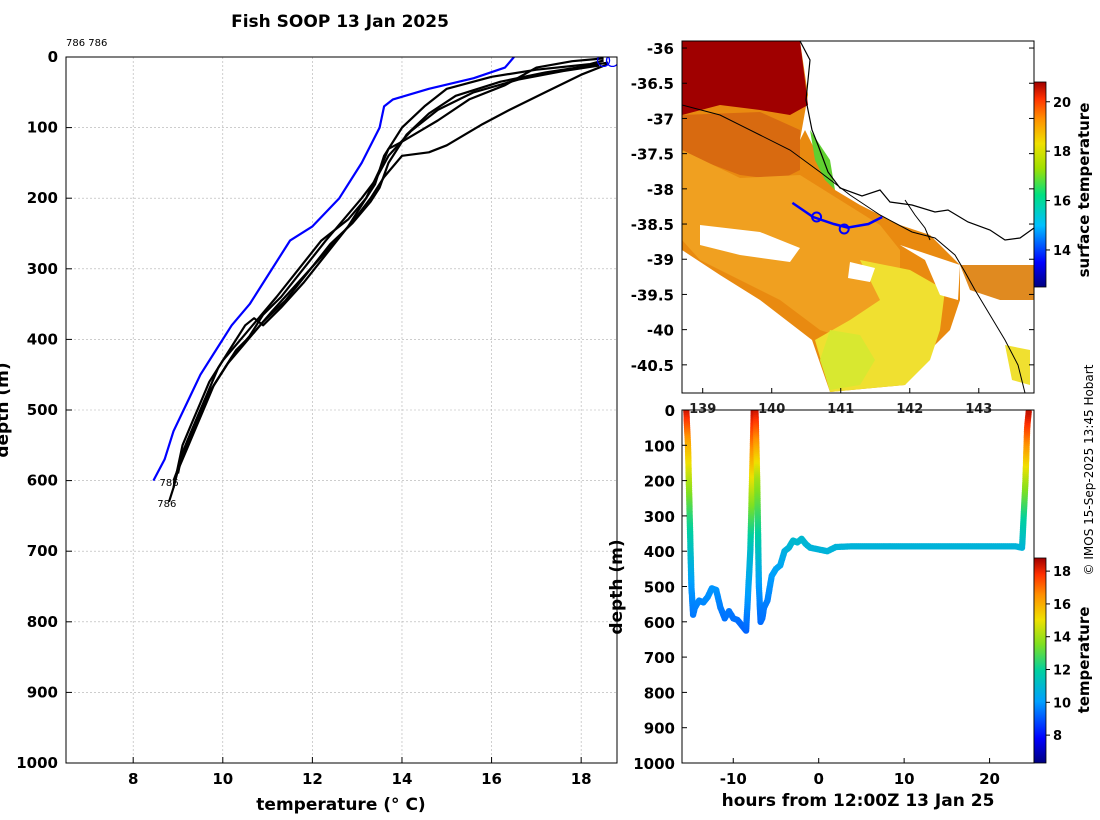  I want to click on y-tick-label: 1000, so click(37, 763).